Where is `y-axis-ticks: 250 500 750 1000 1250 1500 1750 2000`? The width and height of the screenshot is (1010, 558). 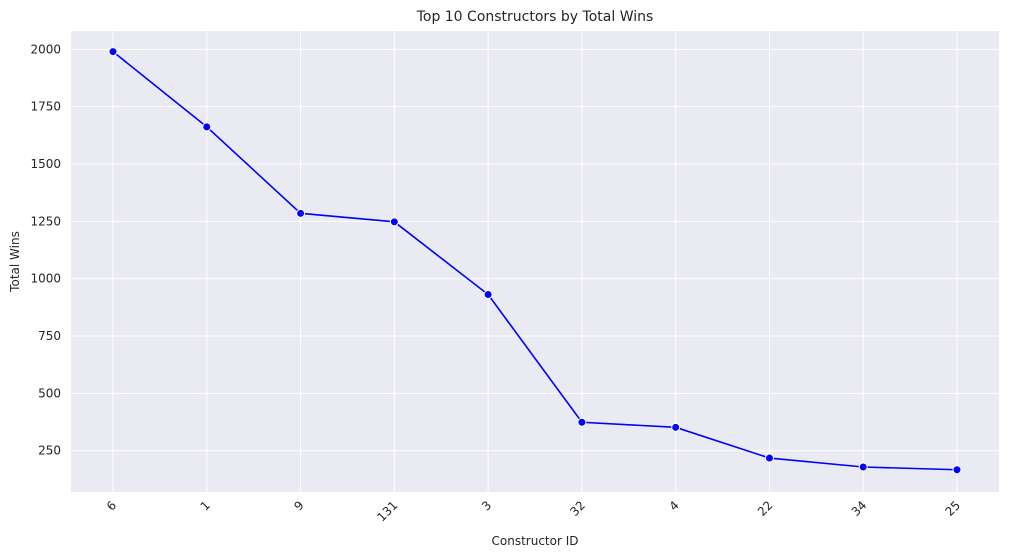 y-axis-ticks: 250 500 750 1000 1250 1500 1750 2000 is located at coordinates (45, 249).